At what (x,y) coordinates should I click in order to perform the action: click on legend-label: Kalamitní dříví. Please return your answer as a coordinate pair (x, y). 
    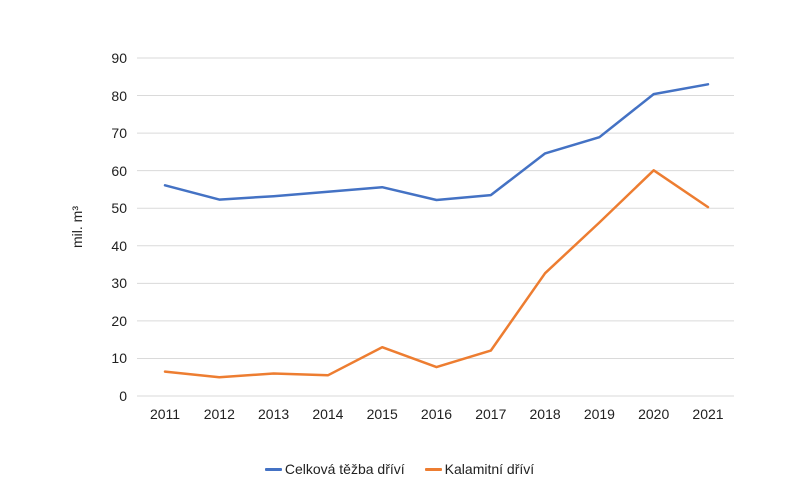
    Looking at the image, I should click on (489, 469).